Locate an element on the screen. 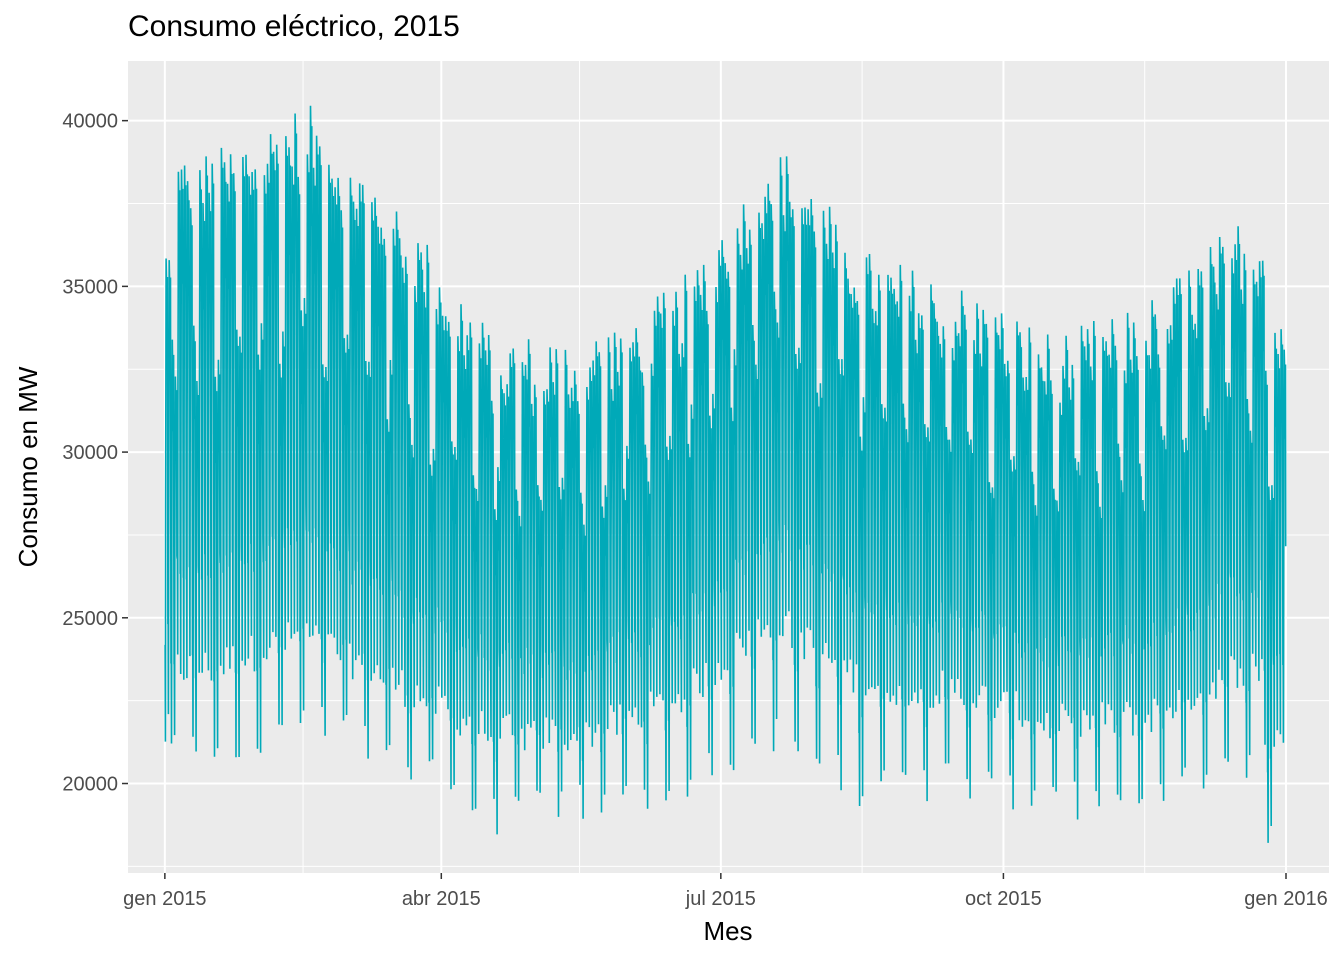  y-tick-label: 20000 is located at coordinates (90, 785).